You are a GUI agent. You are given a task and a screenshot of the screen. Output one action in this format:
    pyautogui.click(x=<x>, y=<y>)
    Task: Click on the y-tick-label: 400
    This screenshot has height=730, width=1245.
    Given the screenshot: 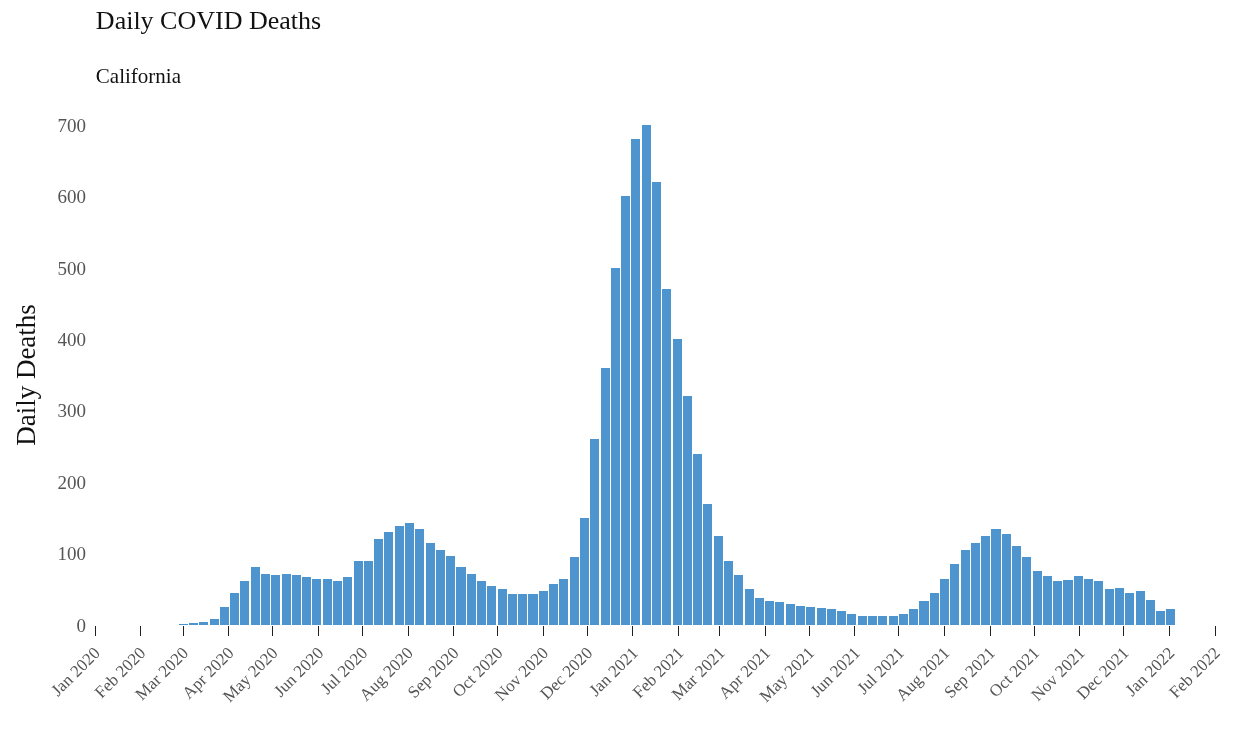 What is the action you would take?
    pyautogui.click(x=71, y=339)
    